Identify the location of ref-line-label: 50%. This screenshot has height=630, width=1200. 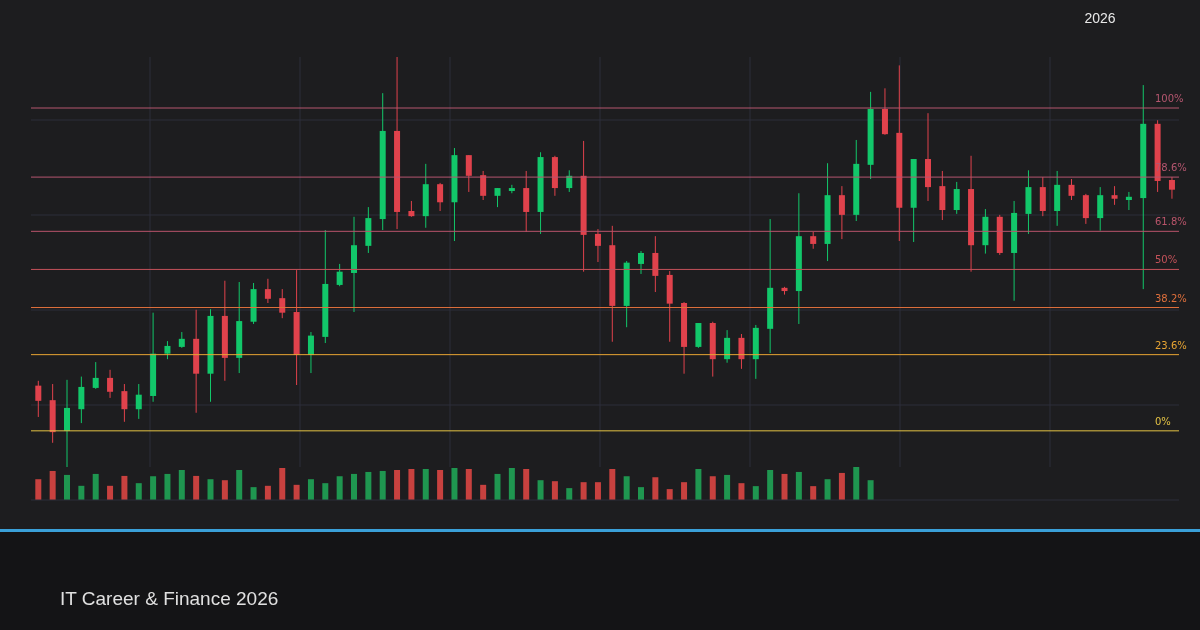
(1166, 260).